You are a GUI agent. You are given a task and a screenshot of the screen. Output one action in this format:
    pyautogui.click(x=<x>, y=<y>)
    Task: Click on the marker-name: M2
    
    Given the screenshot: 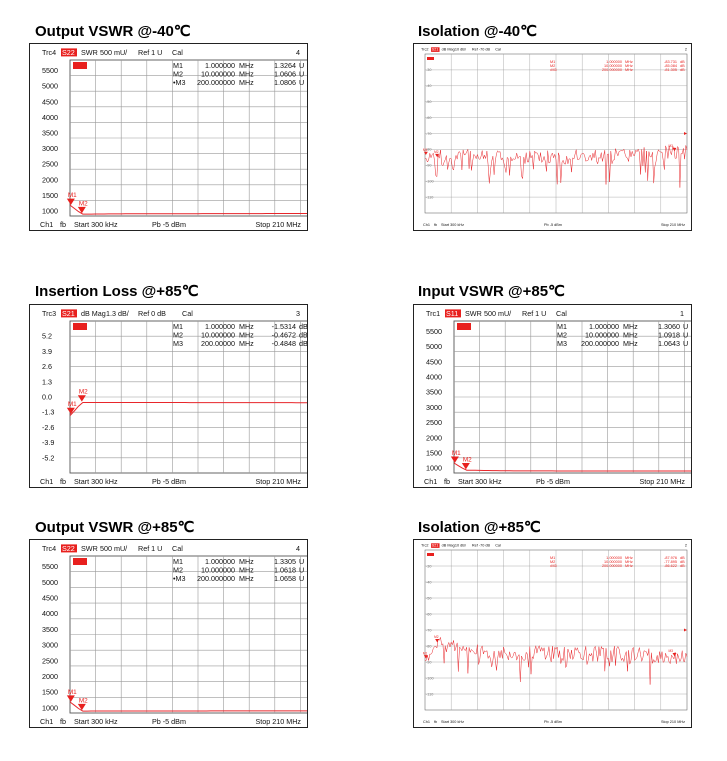 What is the action you would take?
    pyautogui.click(x=552, y=562)
    